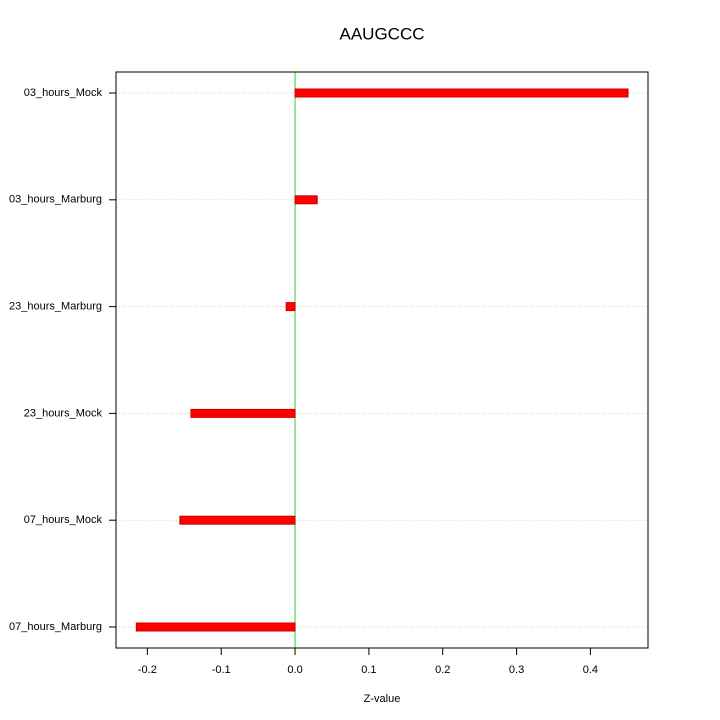 This screenshot has width=720, height=720. I want to click on y-tick-label: 03_hours_Mock, so click(63, 93).